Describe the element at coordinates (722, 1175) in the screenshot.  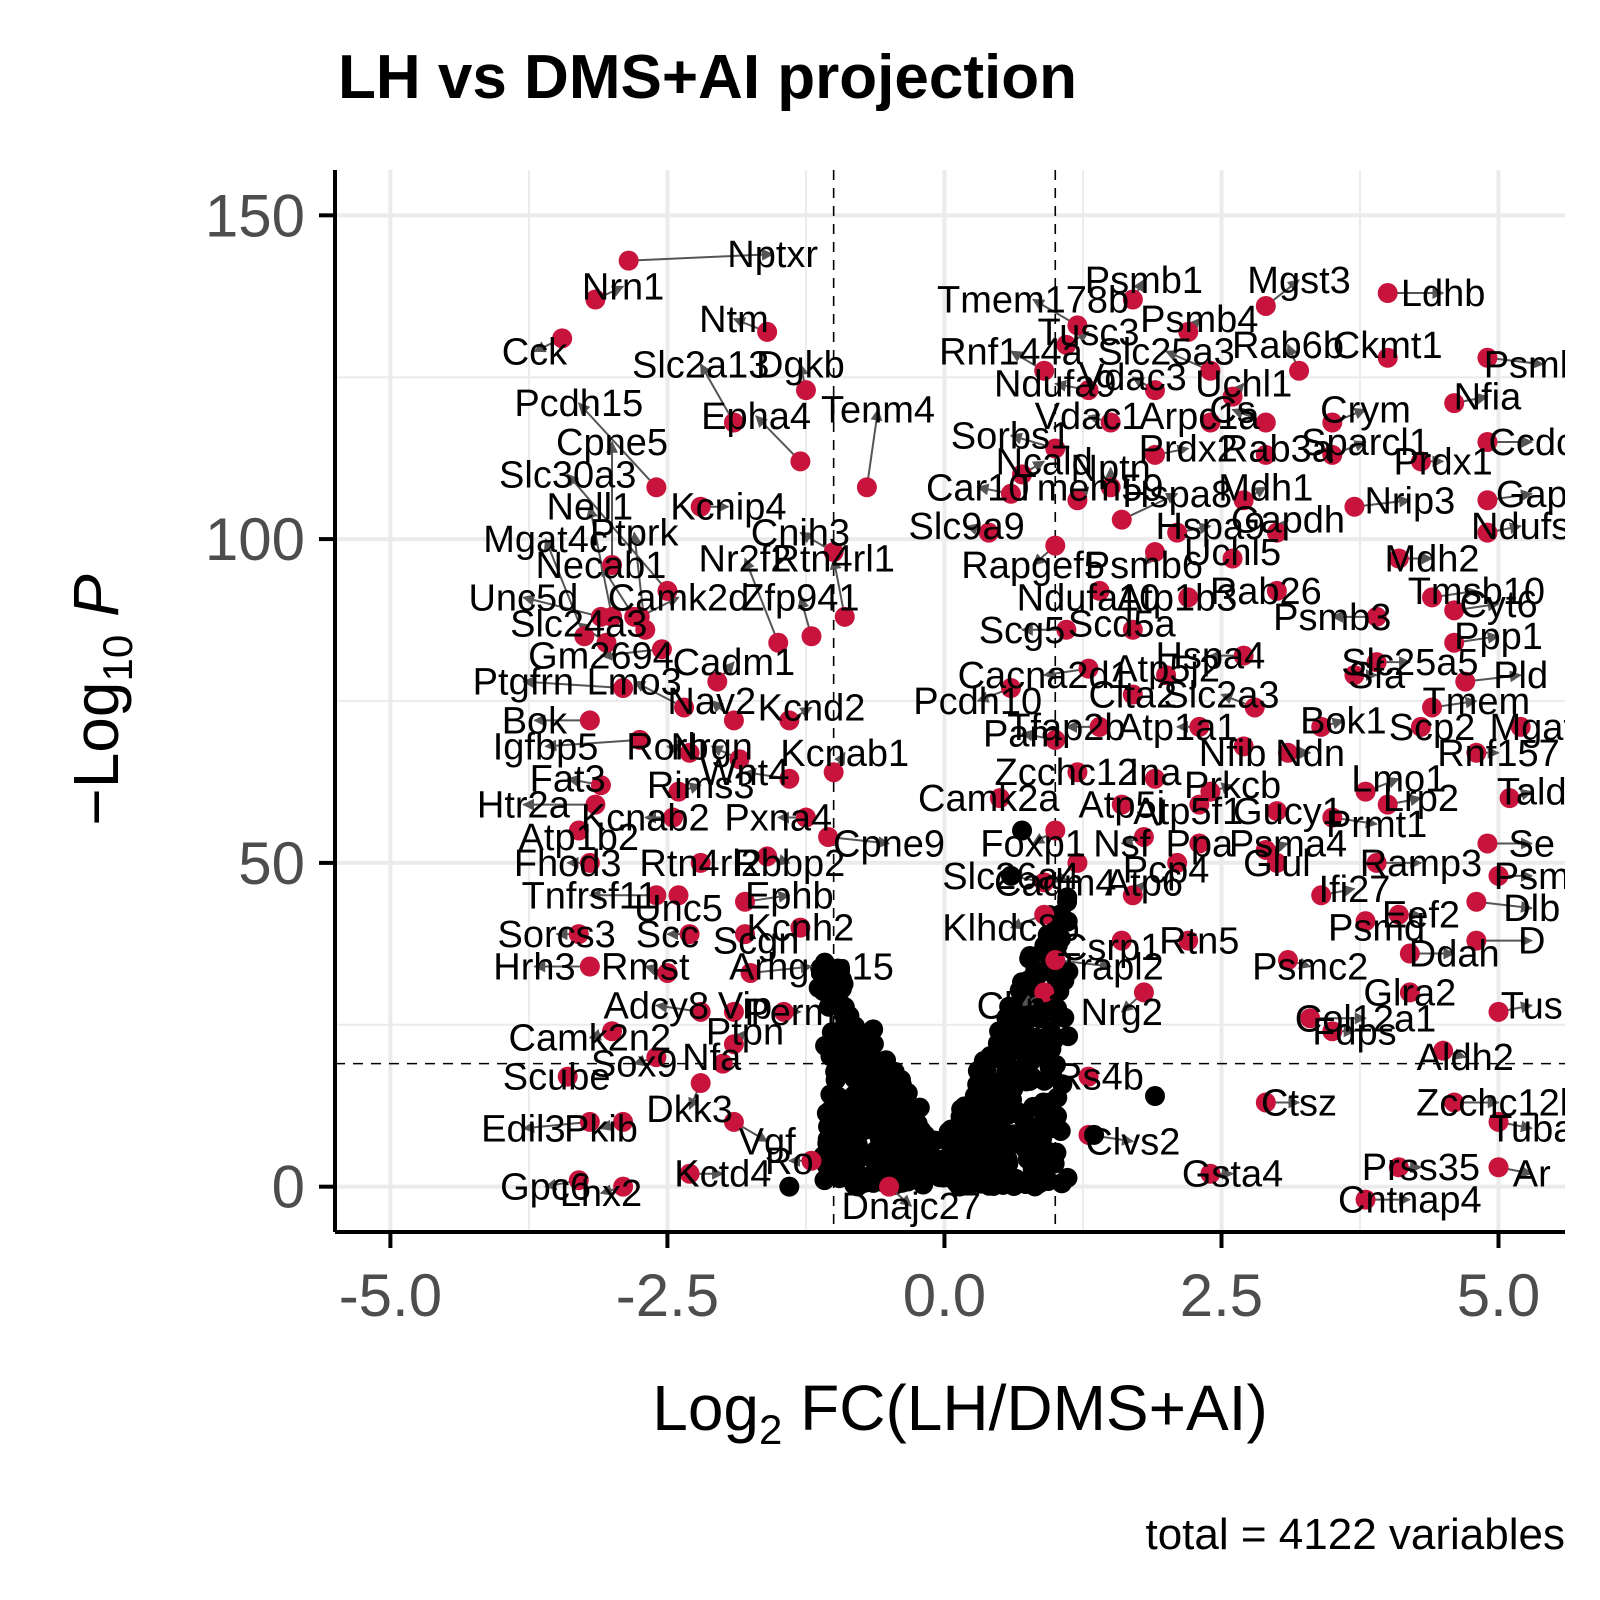
I see `gene-label: Kctd4` at that location.